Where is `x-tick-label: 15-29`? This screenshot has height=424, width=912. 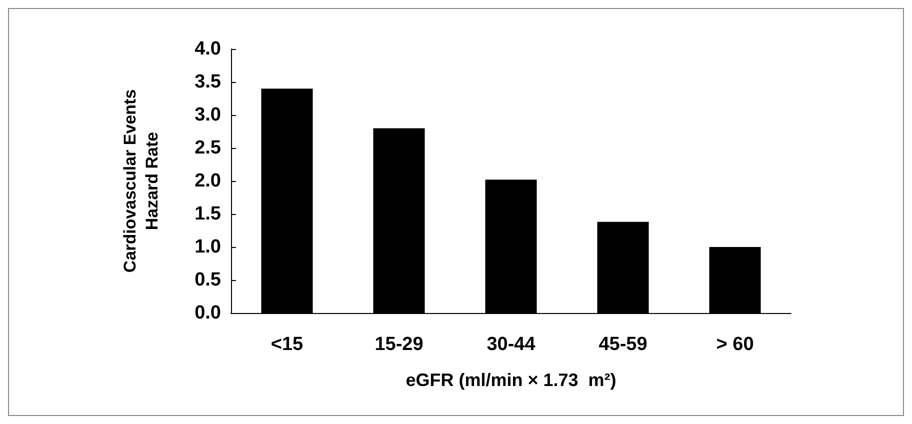 x-tick-label: 15-29 is located at coordinates (399, 344).